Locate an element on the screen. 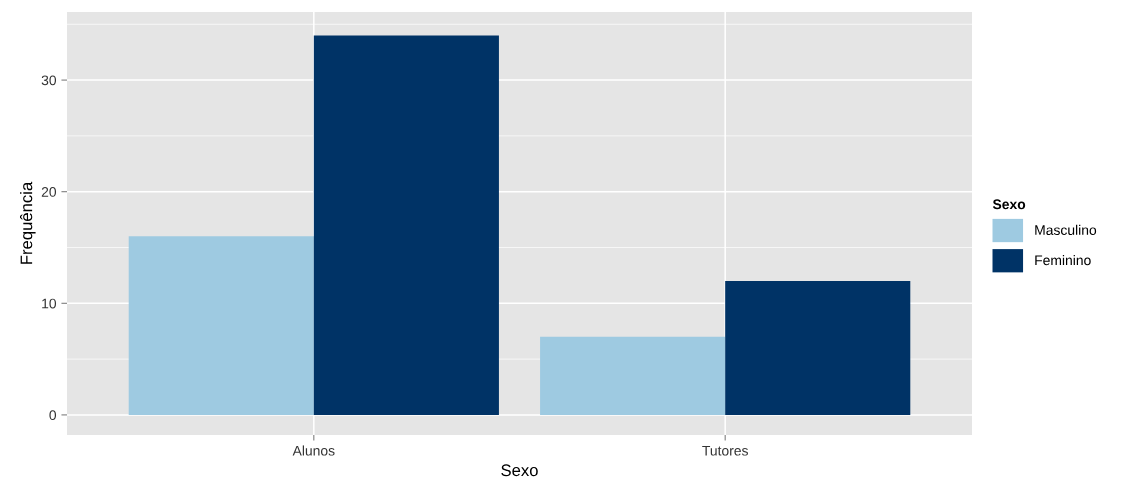  y-axis-title: Frequência is located at coordinates (27, 222).